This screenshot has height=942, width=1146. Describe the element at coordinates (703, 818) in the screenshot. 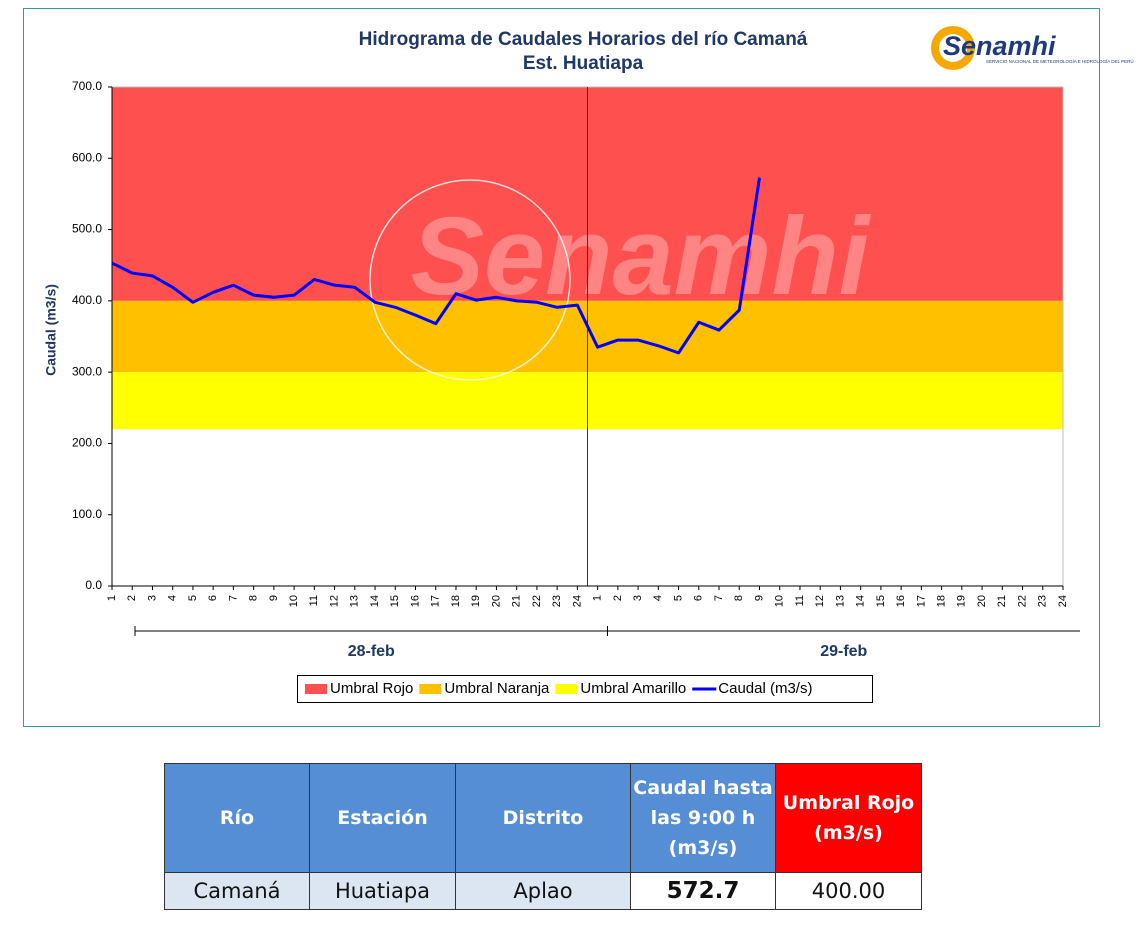

I see `table-header: Caudal hasta las 9:00 h (m3/s)` at that location.